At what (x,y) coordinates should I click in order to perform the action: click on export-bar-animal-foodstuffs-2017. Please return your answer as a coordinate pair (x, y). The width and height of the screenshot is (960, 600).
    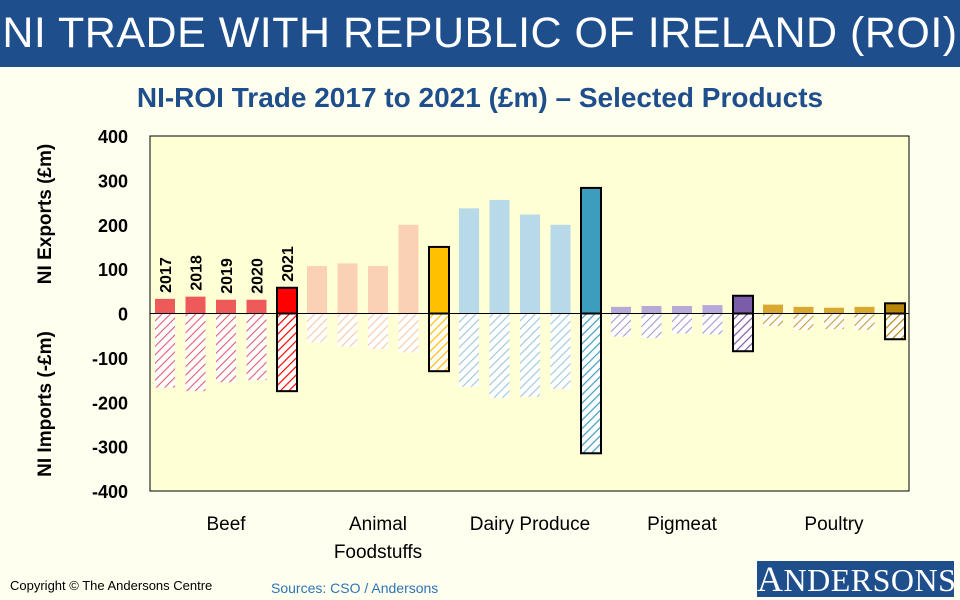
    Looking at the image, I should click on (317, 290).